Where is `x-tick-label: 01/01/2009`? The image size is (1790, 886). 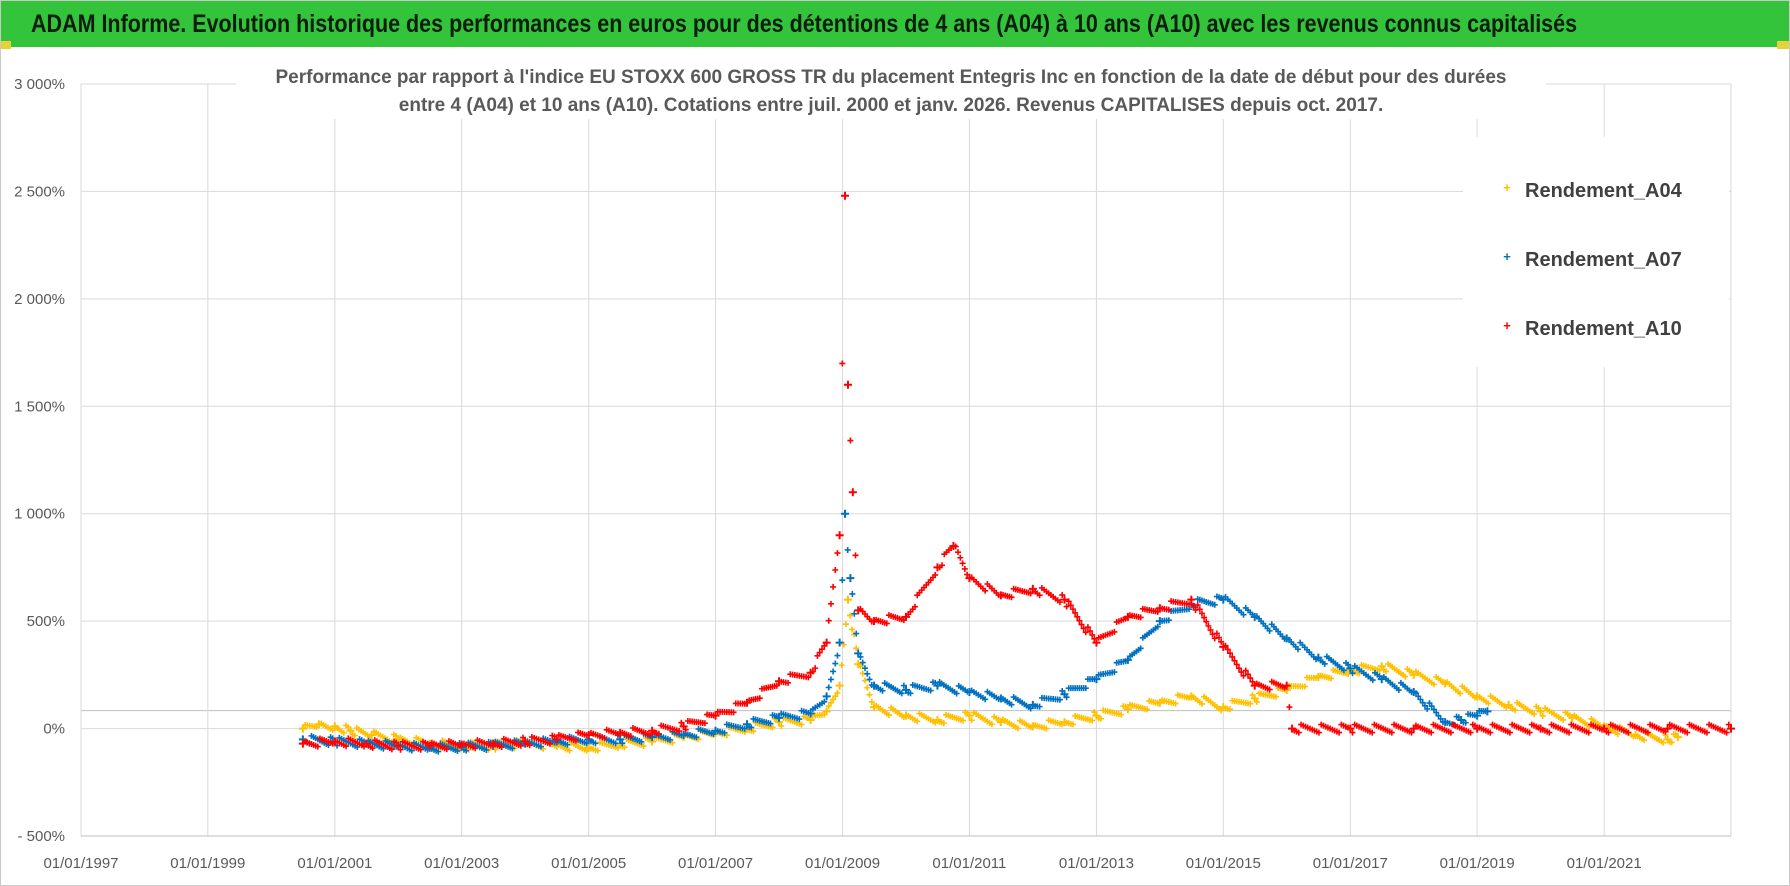
x-tick-label: 01/01/2009 is located at coordinates (842, 863).